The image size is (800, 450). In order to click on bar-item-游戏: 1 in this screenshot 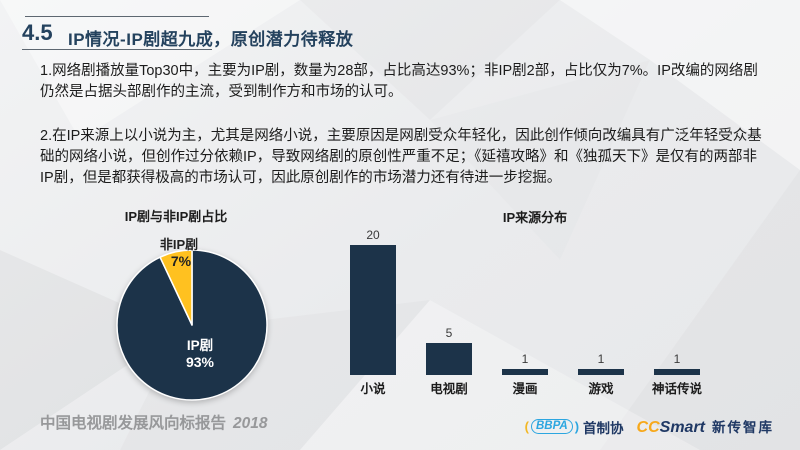, I will do `click(601, 363)`.